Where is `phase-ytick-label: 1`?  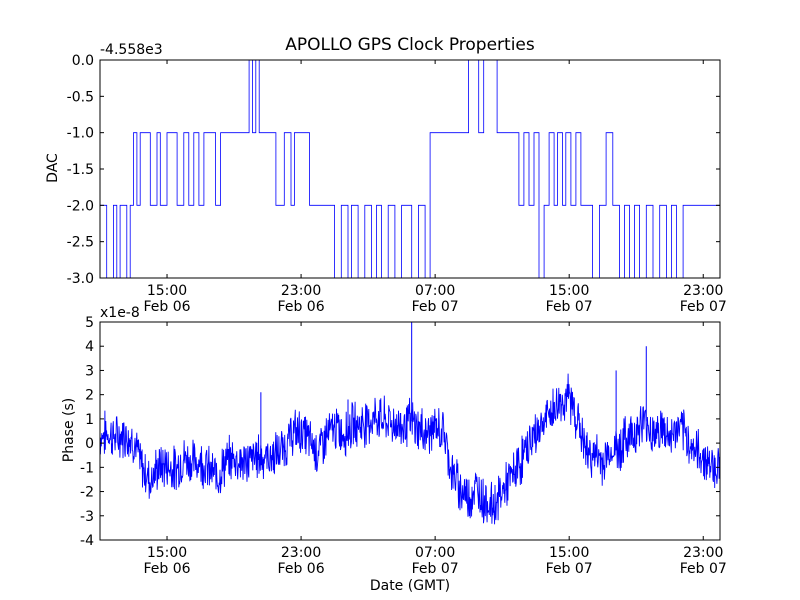 phase-ytick-label: 1 is located at coordinates (89, 420).